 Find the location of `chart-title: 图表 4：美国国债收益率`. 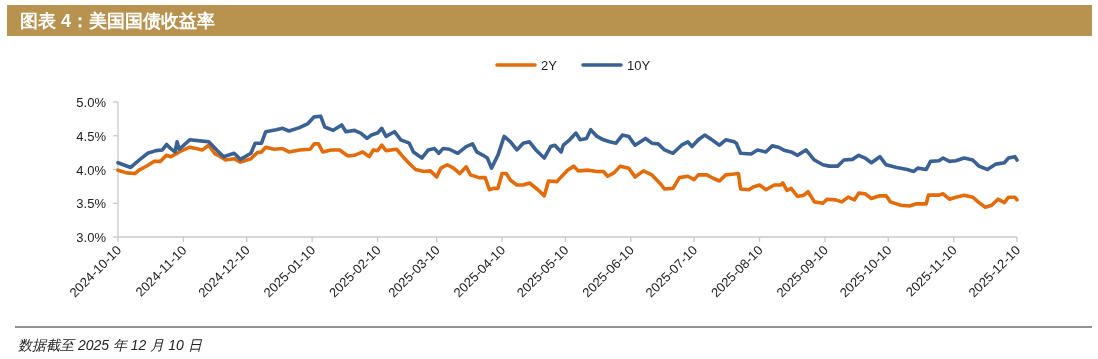

chart-title: 图表 4：美国国债收益率 is located at coordinates (118, 21).